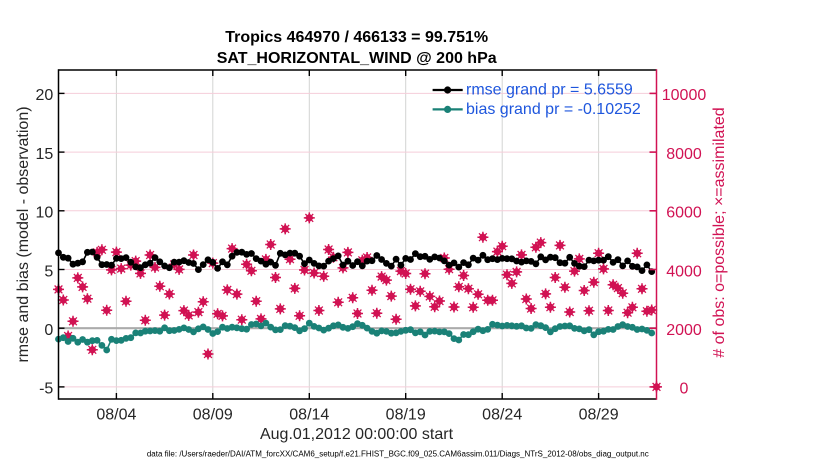  What do you see at coordinates (357, 434) in the screenshot?
I see `svg-text: Aug.01,2012 00:00:00 start` at bounding box center [357, 434].